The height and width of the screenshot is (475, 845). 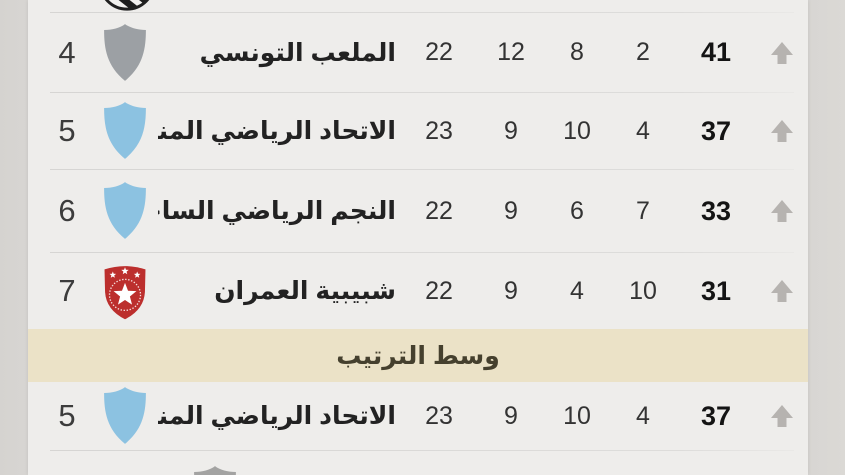 What do you see at coordinates (67, 52) in the screenshot?
I see `rank-number: 4` at bounding box center [67, 52].